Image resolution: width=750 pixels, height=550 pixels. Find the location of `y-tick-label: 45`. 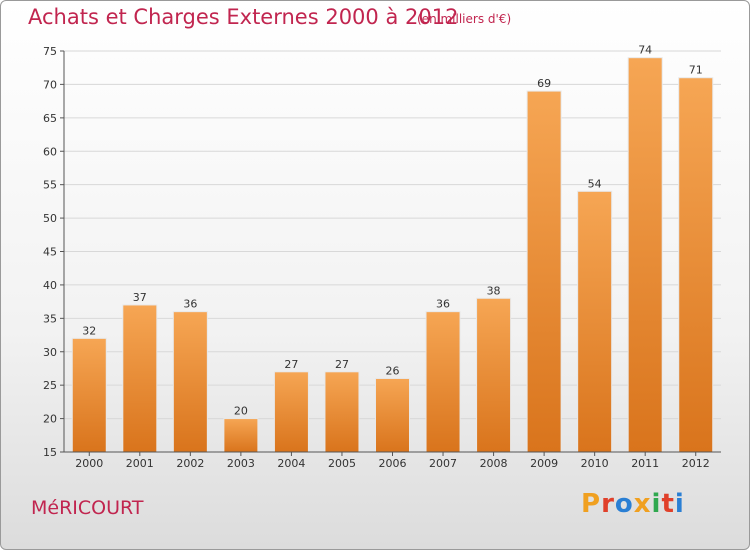

y-tick-label: 45 is located at coordinates (50, 252).